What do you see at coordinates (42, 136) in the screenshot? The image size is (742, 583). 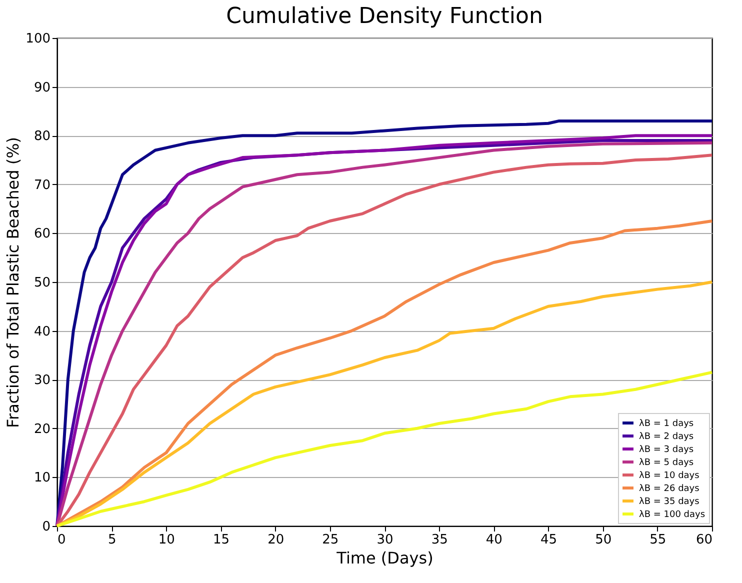 I see `y-tick-label: 80` at bounding box center [42, 136].